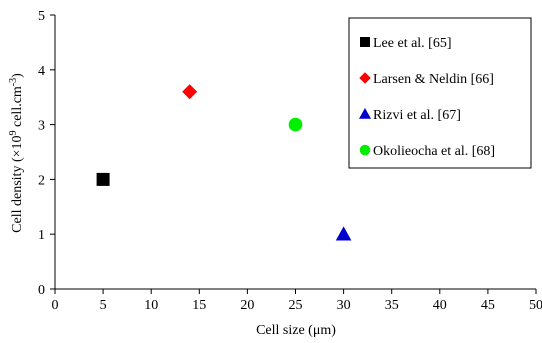  Describe the element at coordinates (392, 305) in the screenshot. I see `x-tick-label: 35` at that location.